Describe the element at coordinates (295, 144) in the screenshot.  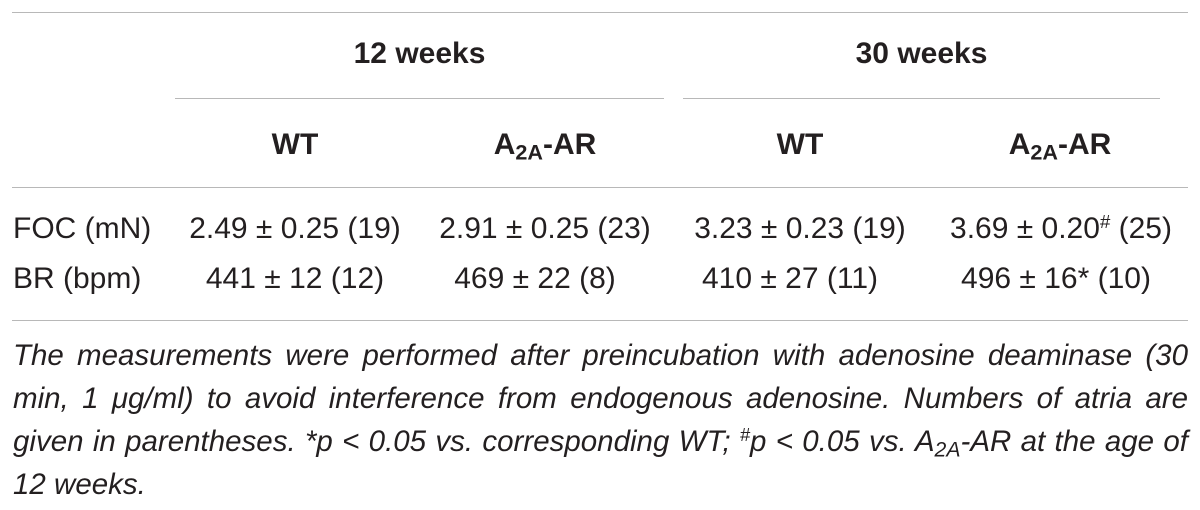
I see `col-header-wt-12: WT` at that location.